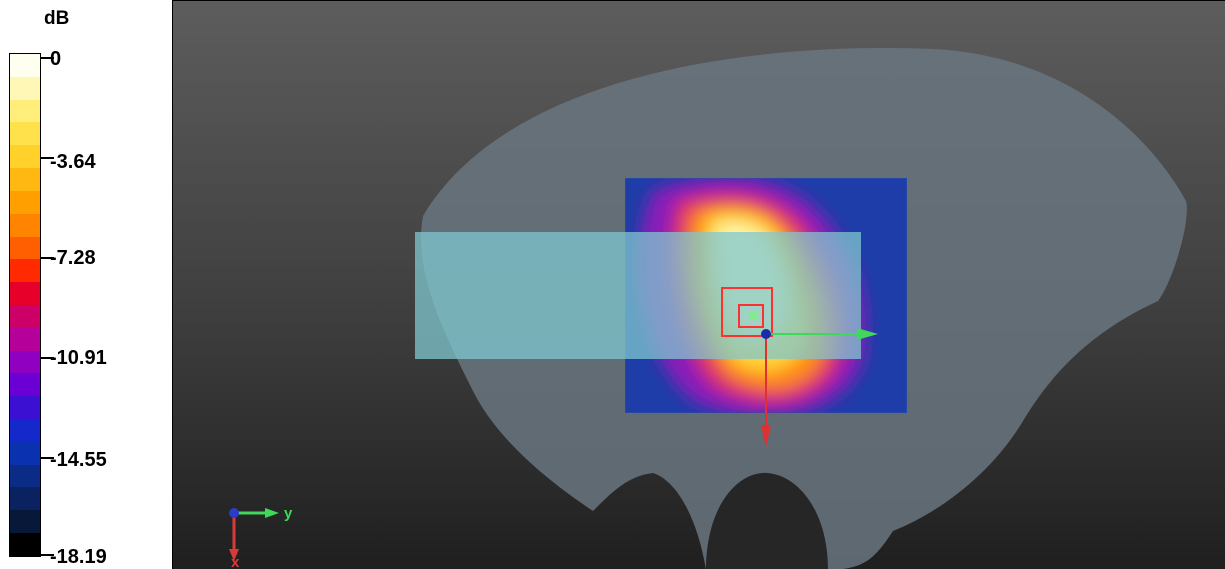 Image resolution: width=1225 pixels, height=569 pixels. What do you see at coordinates (56, 59) in the screenshot?
I see `legend-tick-label: 0` at bounding box center [56, 59].